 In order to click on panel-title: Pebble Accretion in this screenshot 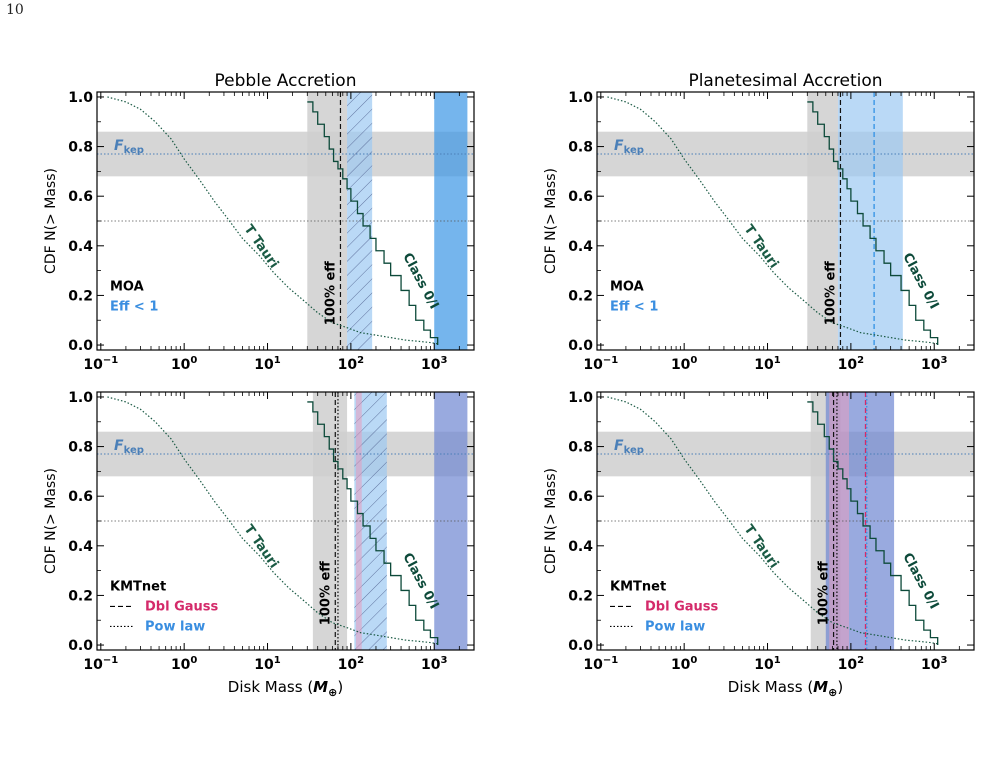, I will do `click(286, 81)`.